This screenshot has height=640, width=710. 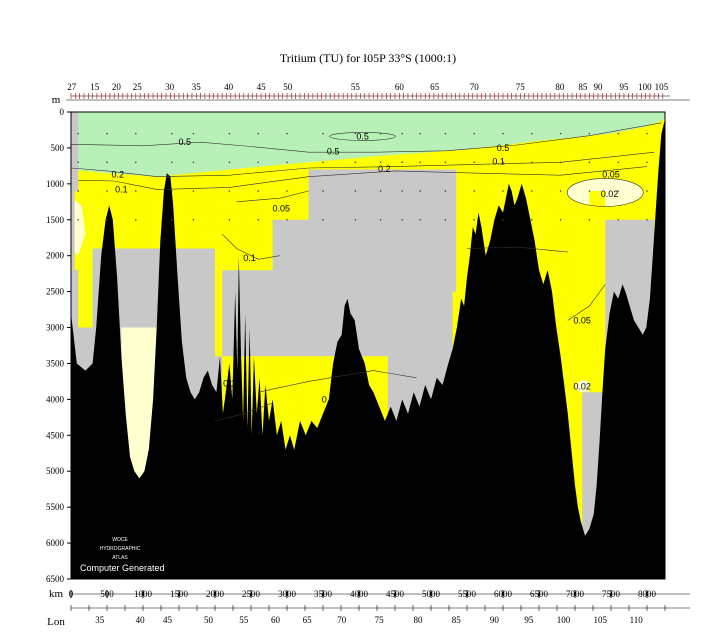 What do you see at coordinates (359, 594) in the screenshot?
I see `x-tick-label-8: 4000` at bounding box center [359, 594].